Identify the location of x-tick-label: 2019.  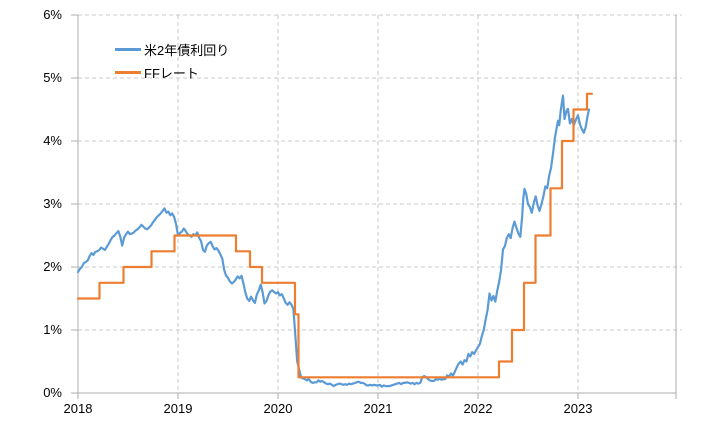
(178, 408).